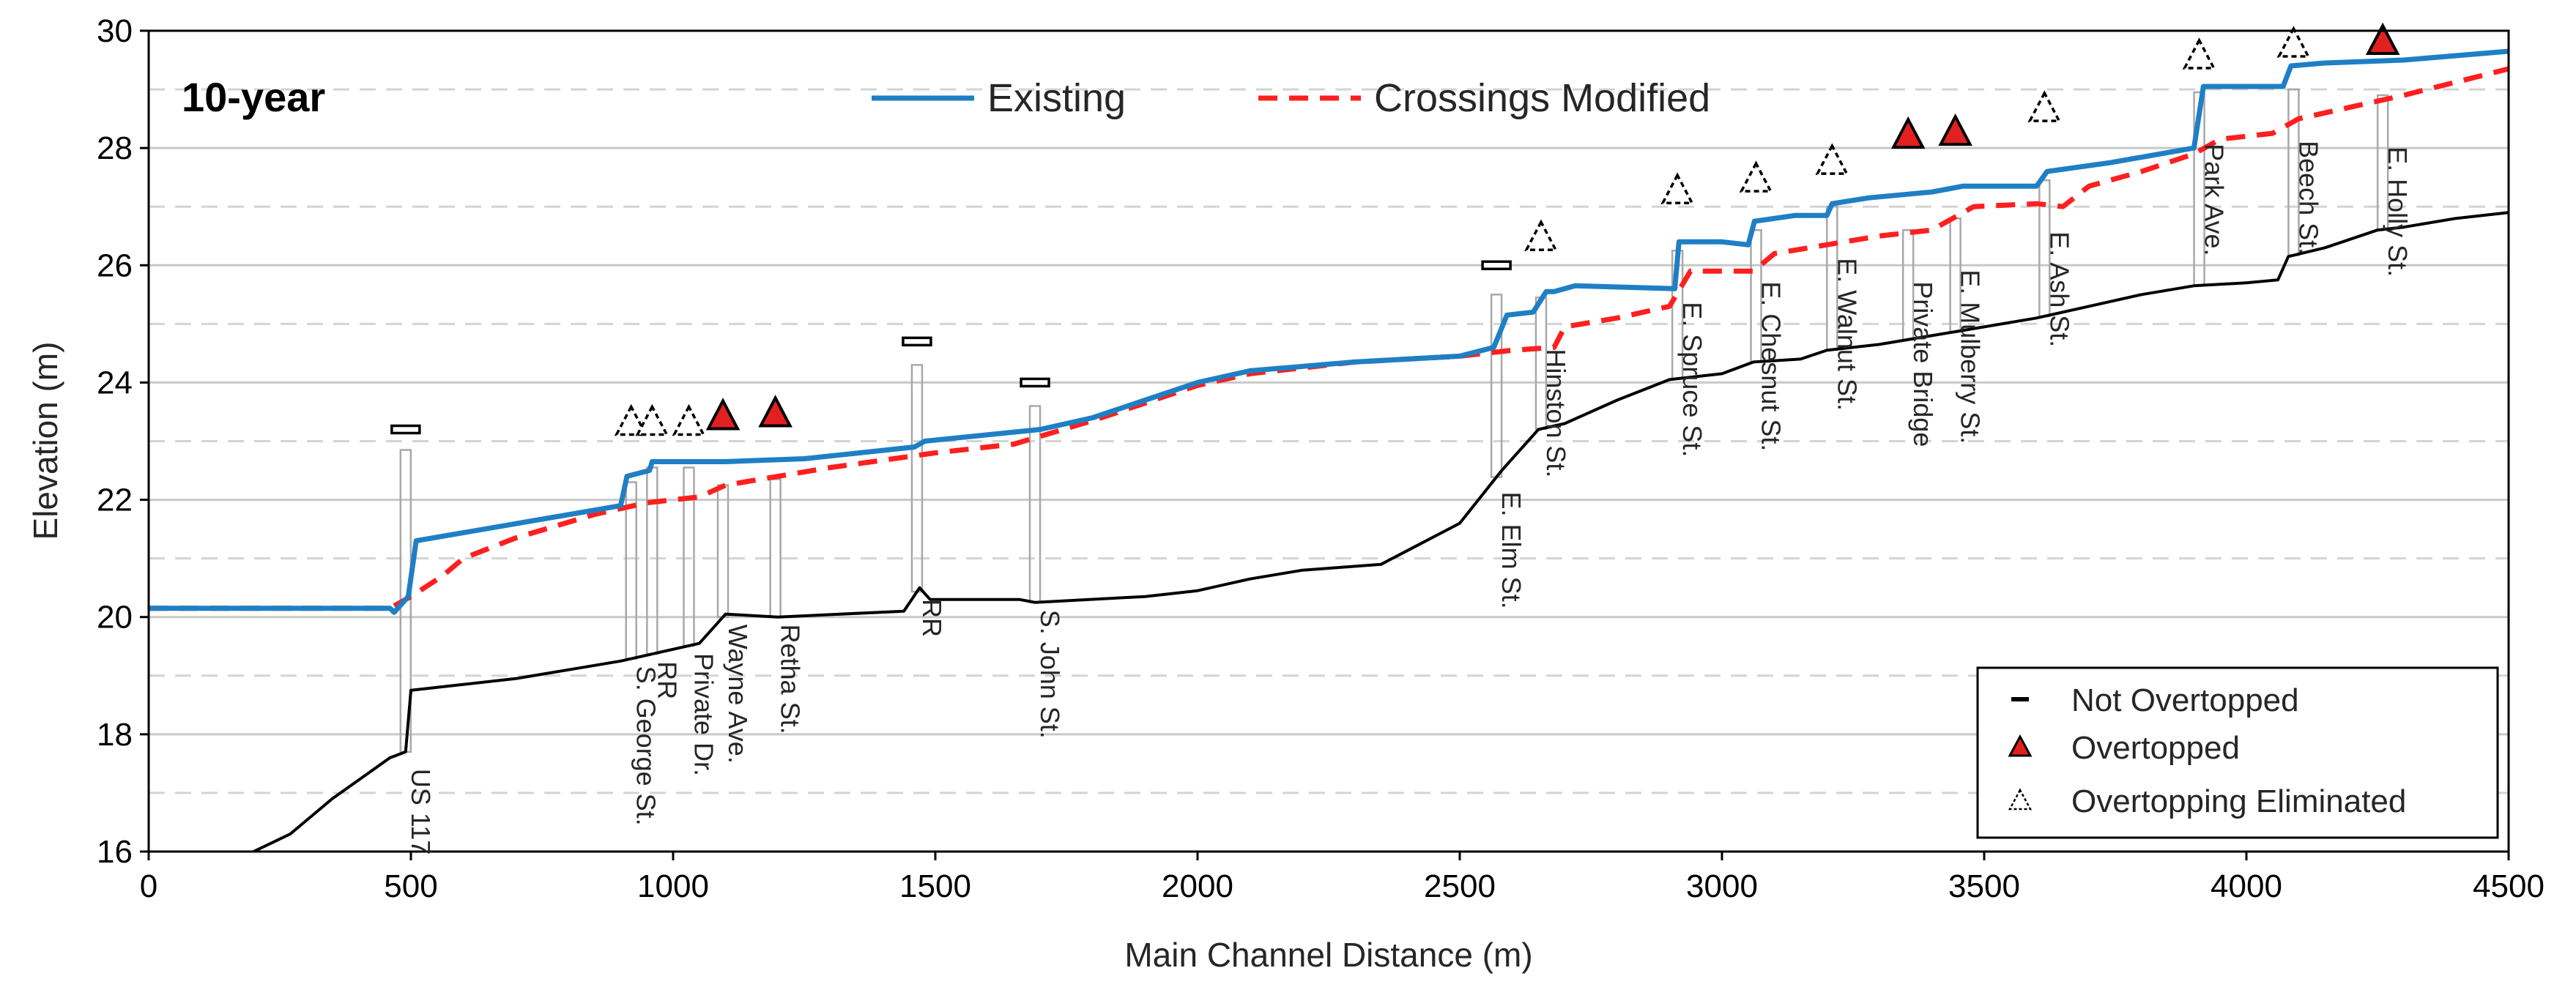 Image resolution: width=2576 pixels, height=998 pixels. I want to click on y-tick-label: 26, so click(115, 265).